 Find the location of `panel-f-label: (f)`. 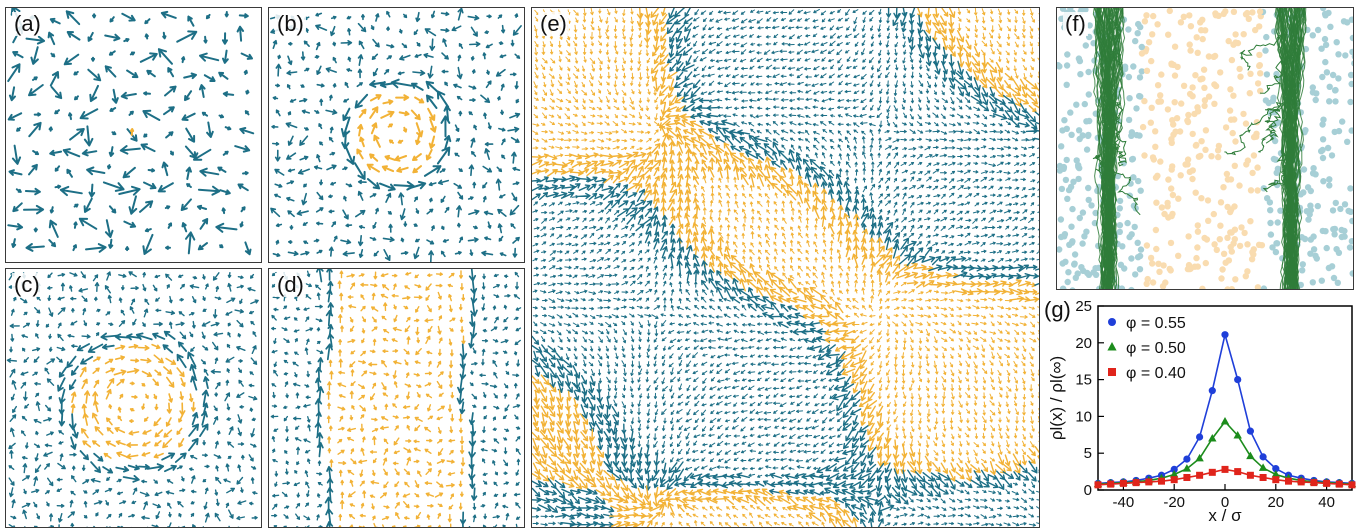

panel-f-label: (f) is located at coordinates (1075, 23).